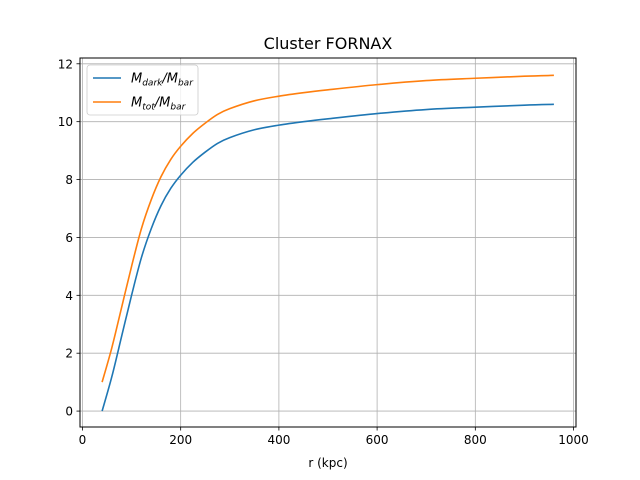  I want to click on x-tick-label: 600, so click(377, 440).